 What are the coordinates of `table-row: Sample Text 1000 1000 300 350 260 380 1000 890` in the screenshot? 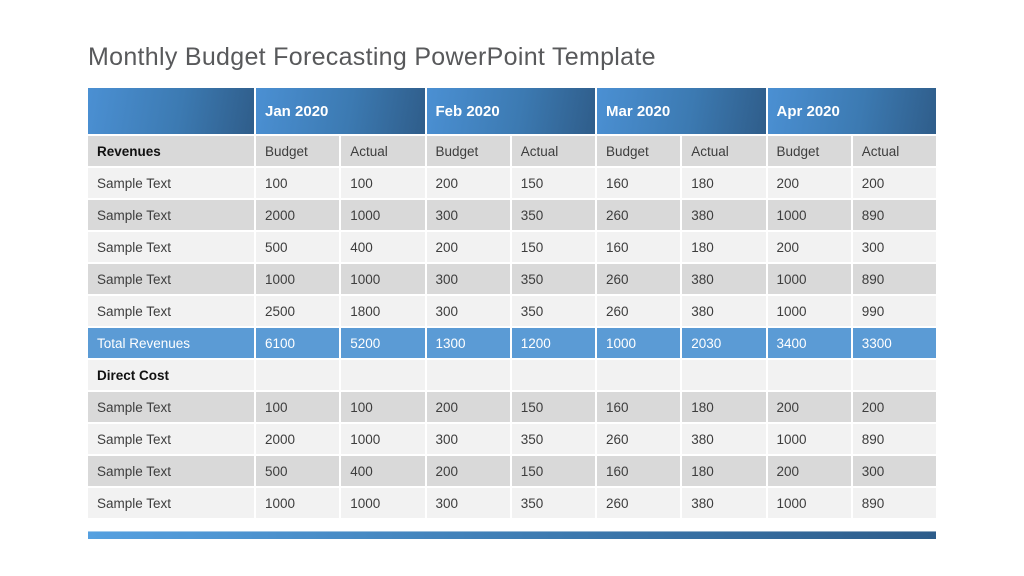 It's located at (512, 279).